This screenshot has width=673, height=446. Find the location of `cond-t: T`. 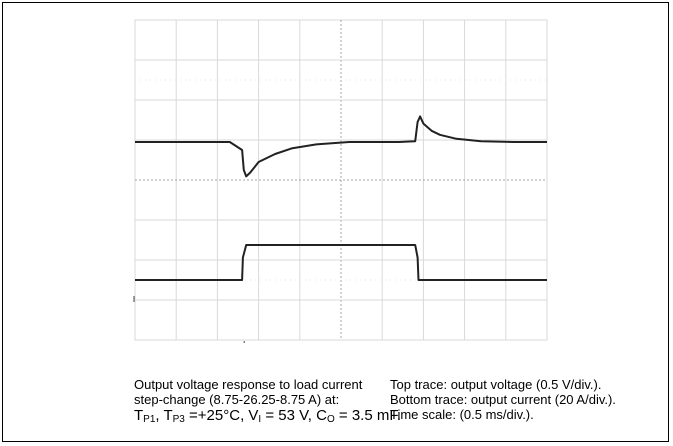

cond-t: T is located at coordinates (139, 415).